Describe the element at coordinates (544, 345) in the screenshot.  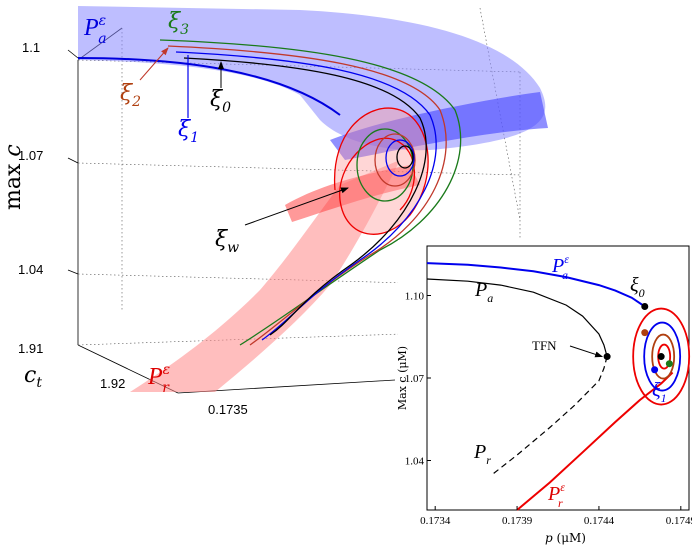
I see `label-TFN: TFN` at that location.